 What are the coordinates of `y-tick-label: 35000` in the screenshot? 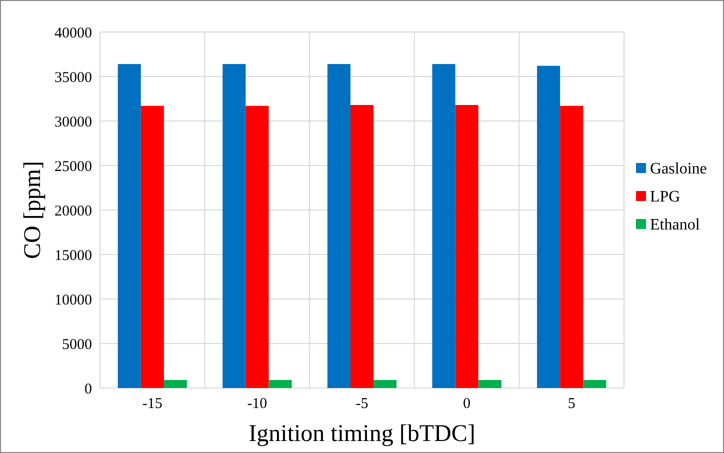 It's located at (73, 78).